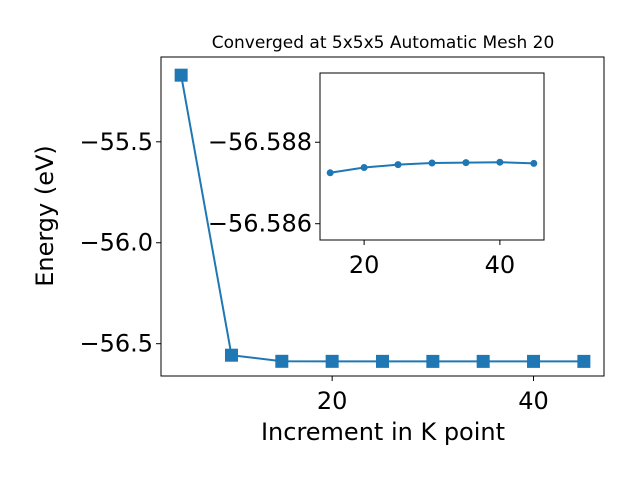 This screenshot has width=640, height=480. I want to click on inset-plot-frame, so click(432, 156).